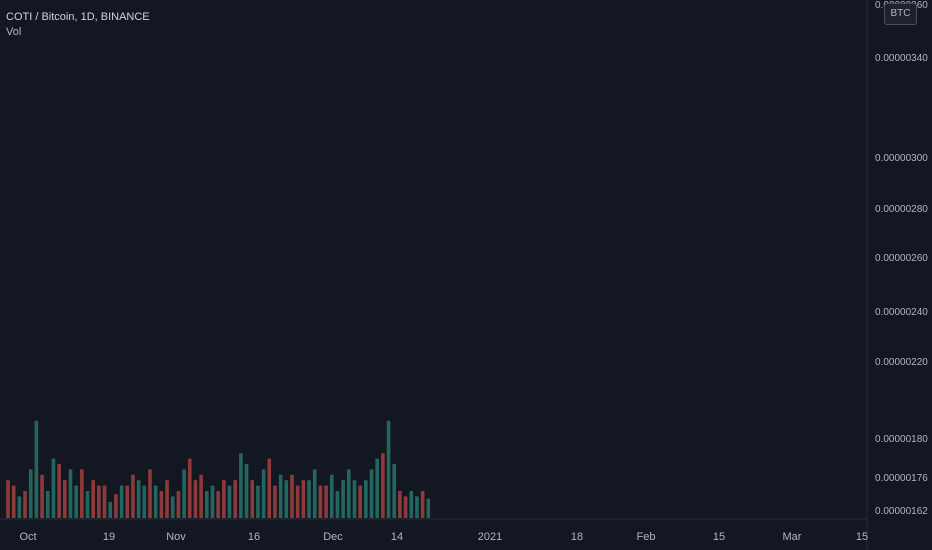  I want to click on time-tick-label: Mar, so click(792, 537).